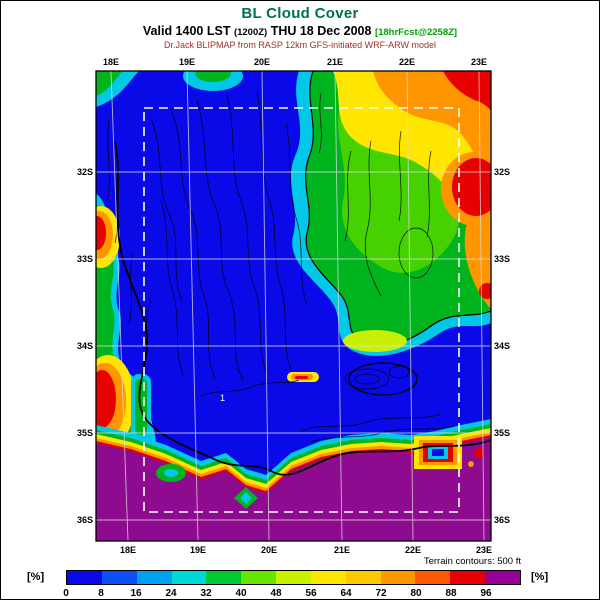  What do you see at coordinates (250, 32) in the screenshot?
I see `valid-zulu-time: (1200Z)` at bounding box center [250, 32].